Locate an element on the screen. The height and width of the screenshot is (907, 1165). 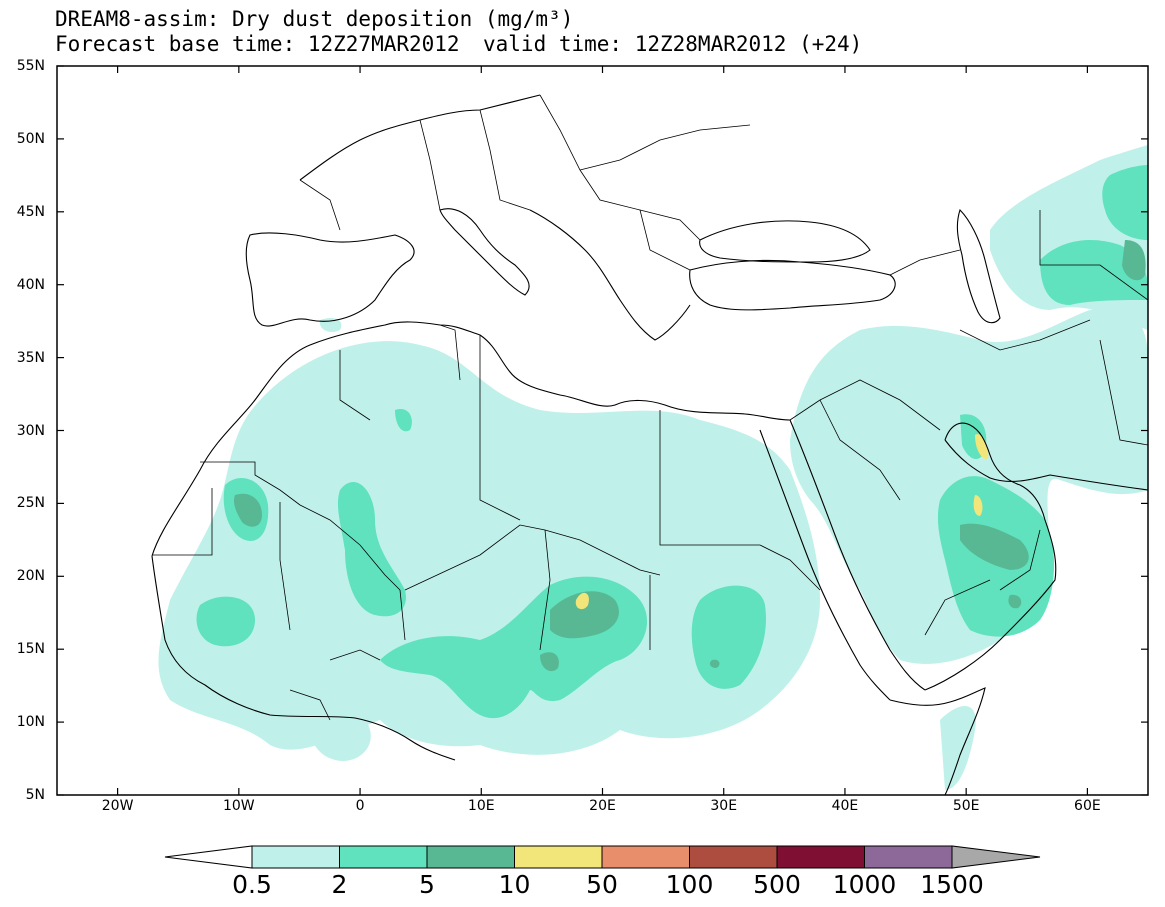
colorbar-level-label: 100 is located at coordinates (689, 884).